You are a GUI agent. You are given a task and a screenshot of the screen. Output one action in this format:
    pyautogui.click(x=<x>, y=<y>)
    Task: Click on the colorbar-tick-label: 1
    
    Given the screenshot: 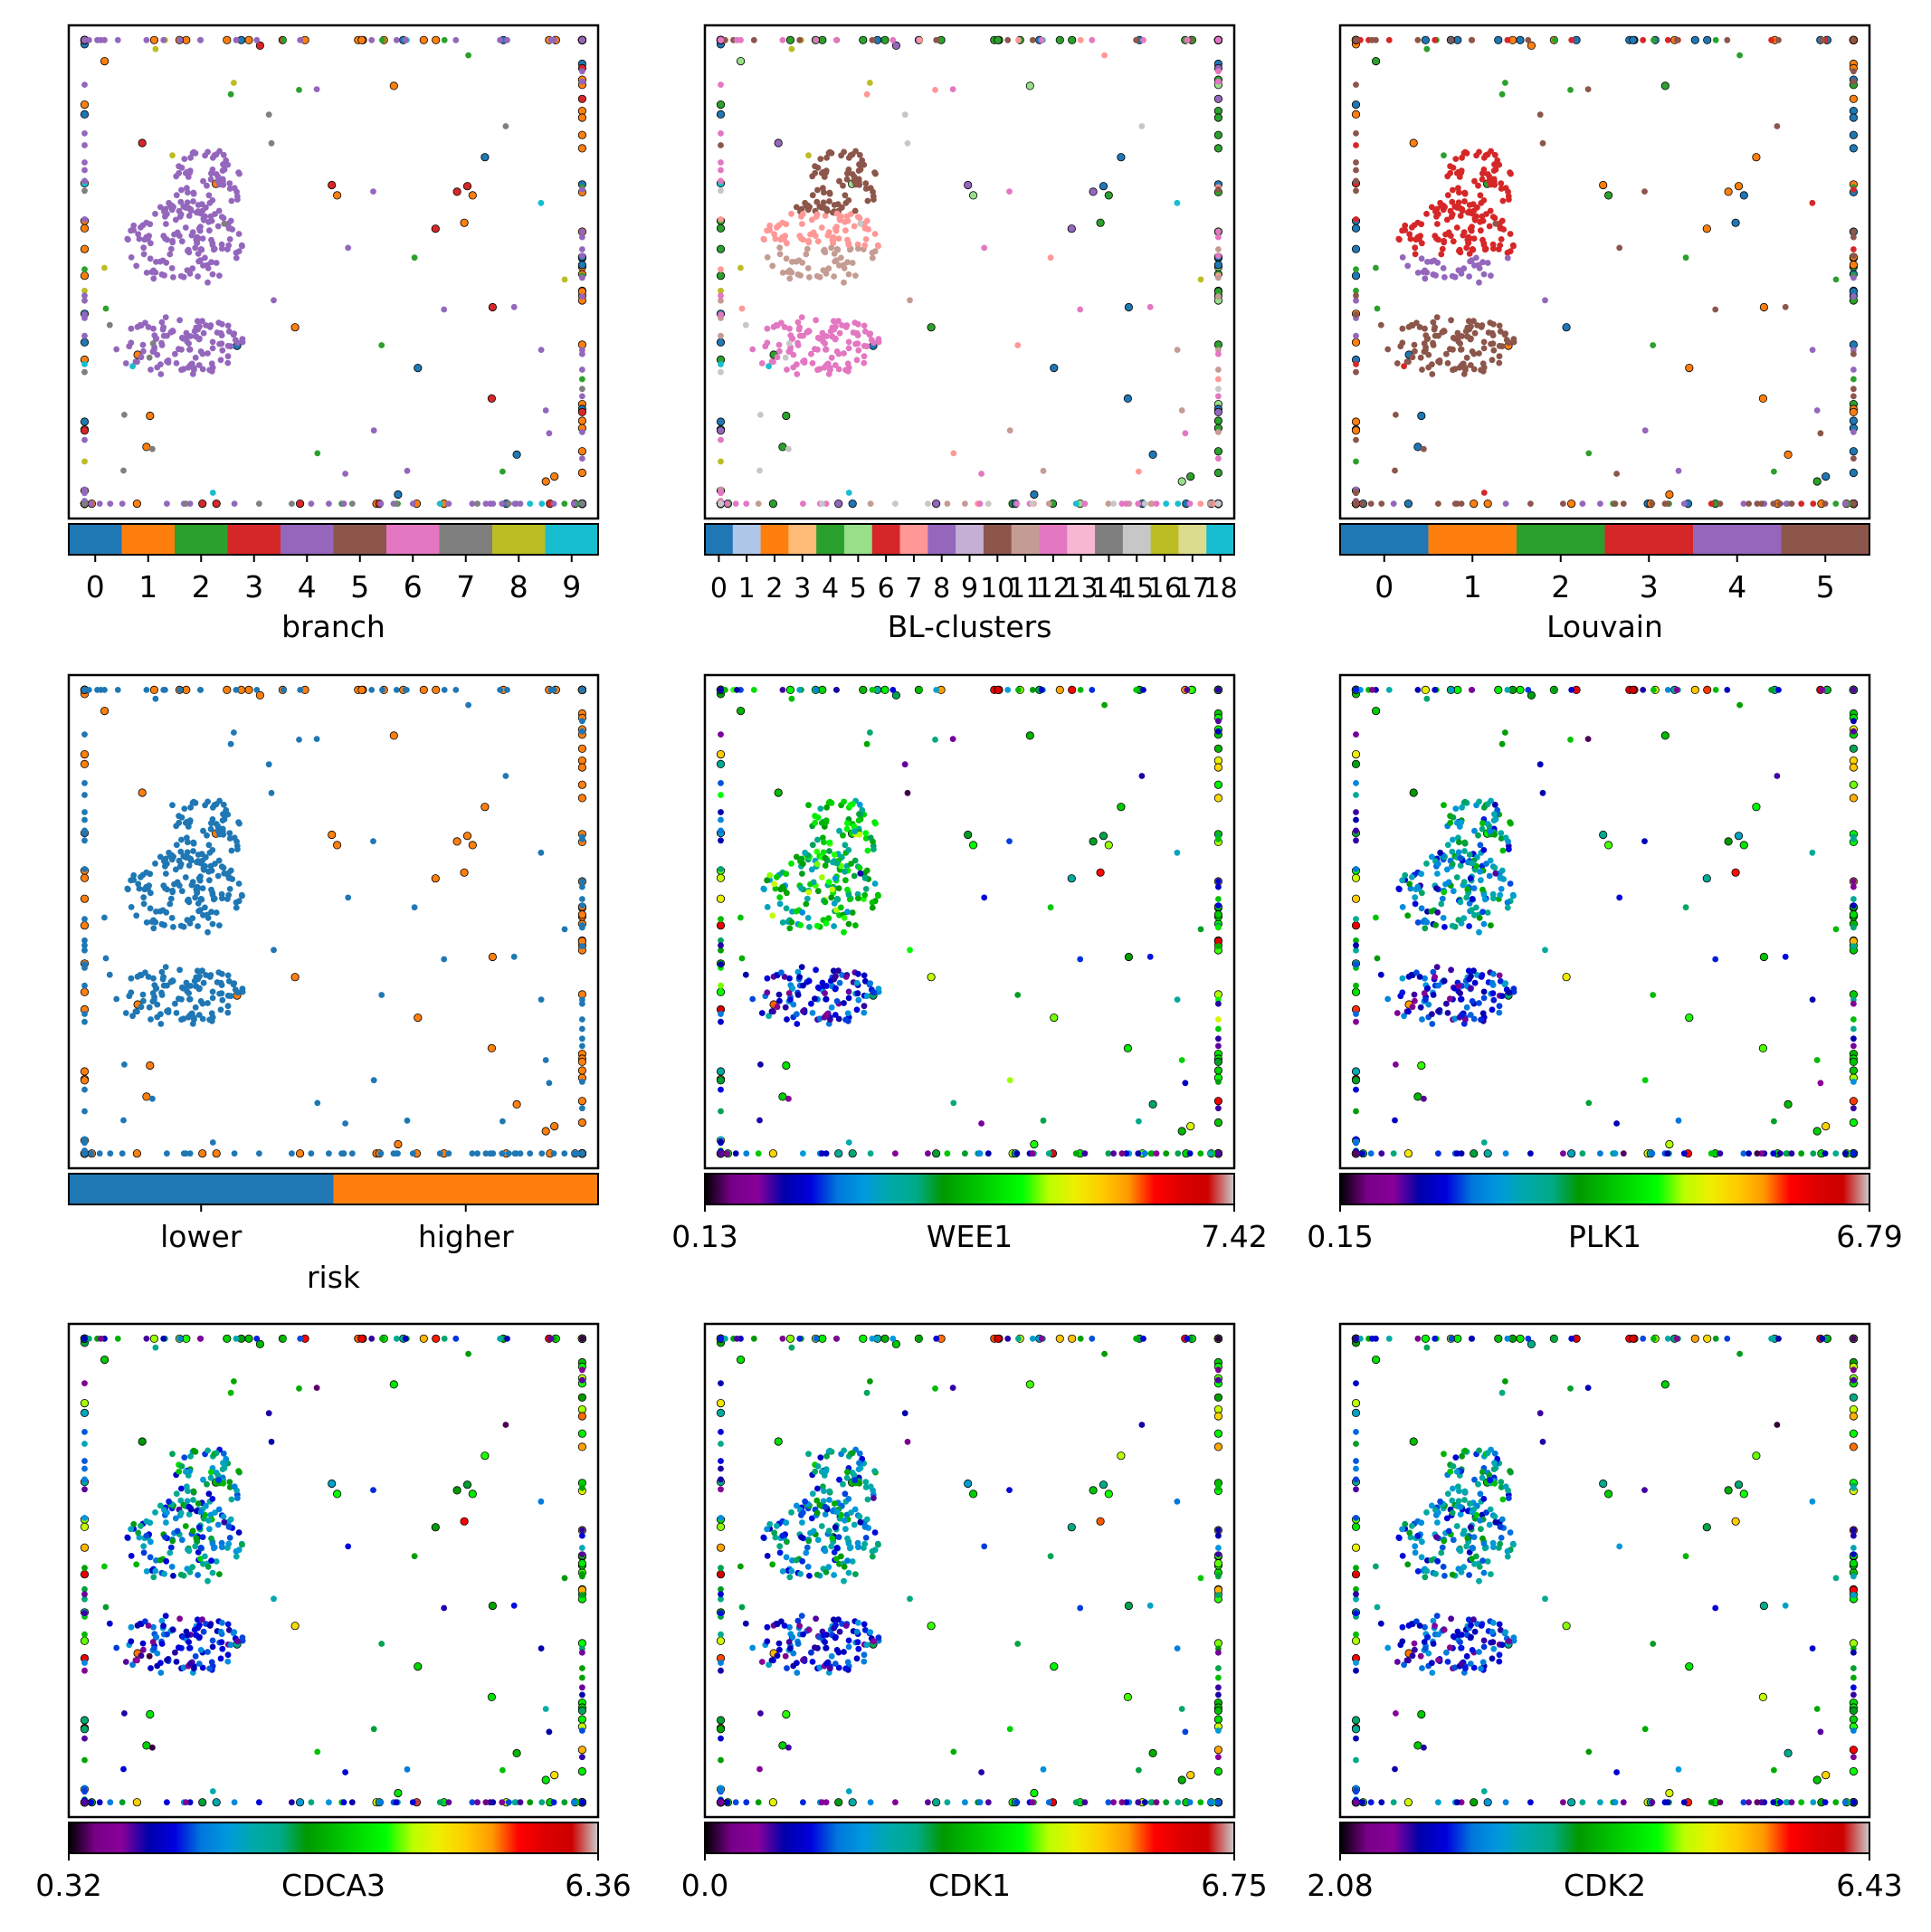 What is the action you would take?
    pyautogui.click(x=147, y=586)
    